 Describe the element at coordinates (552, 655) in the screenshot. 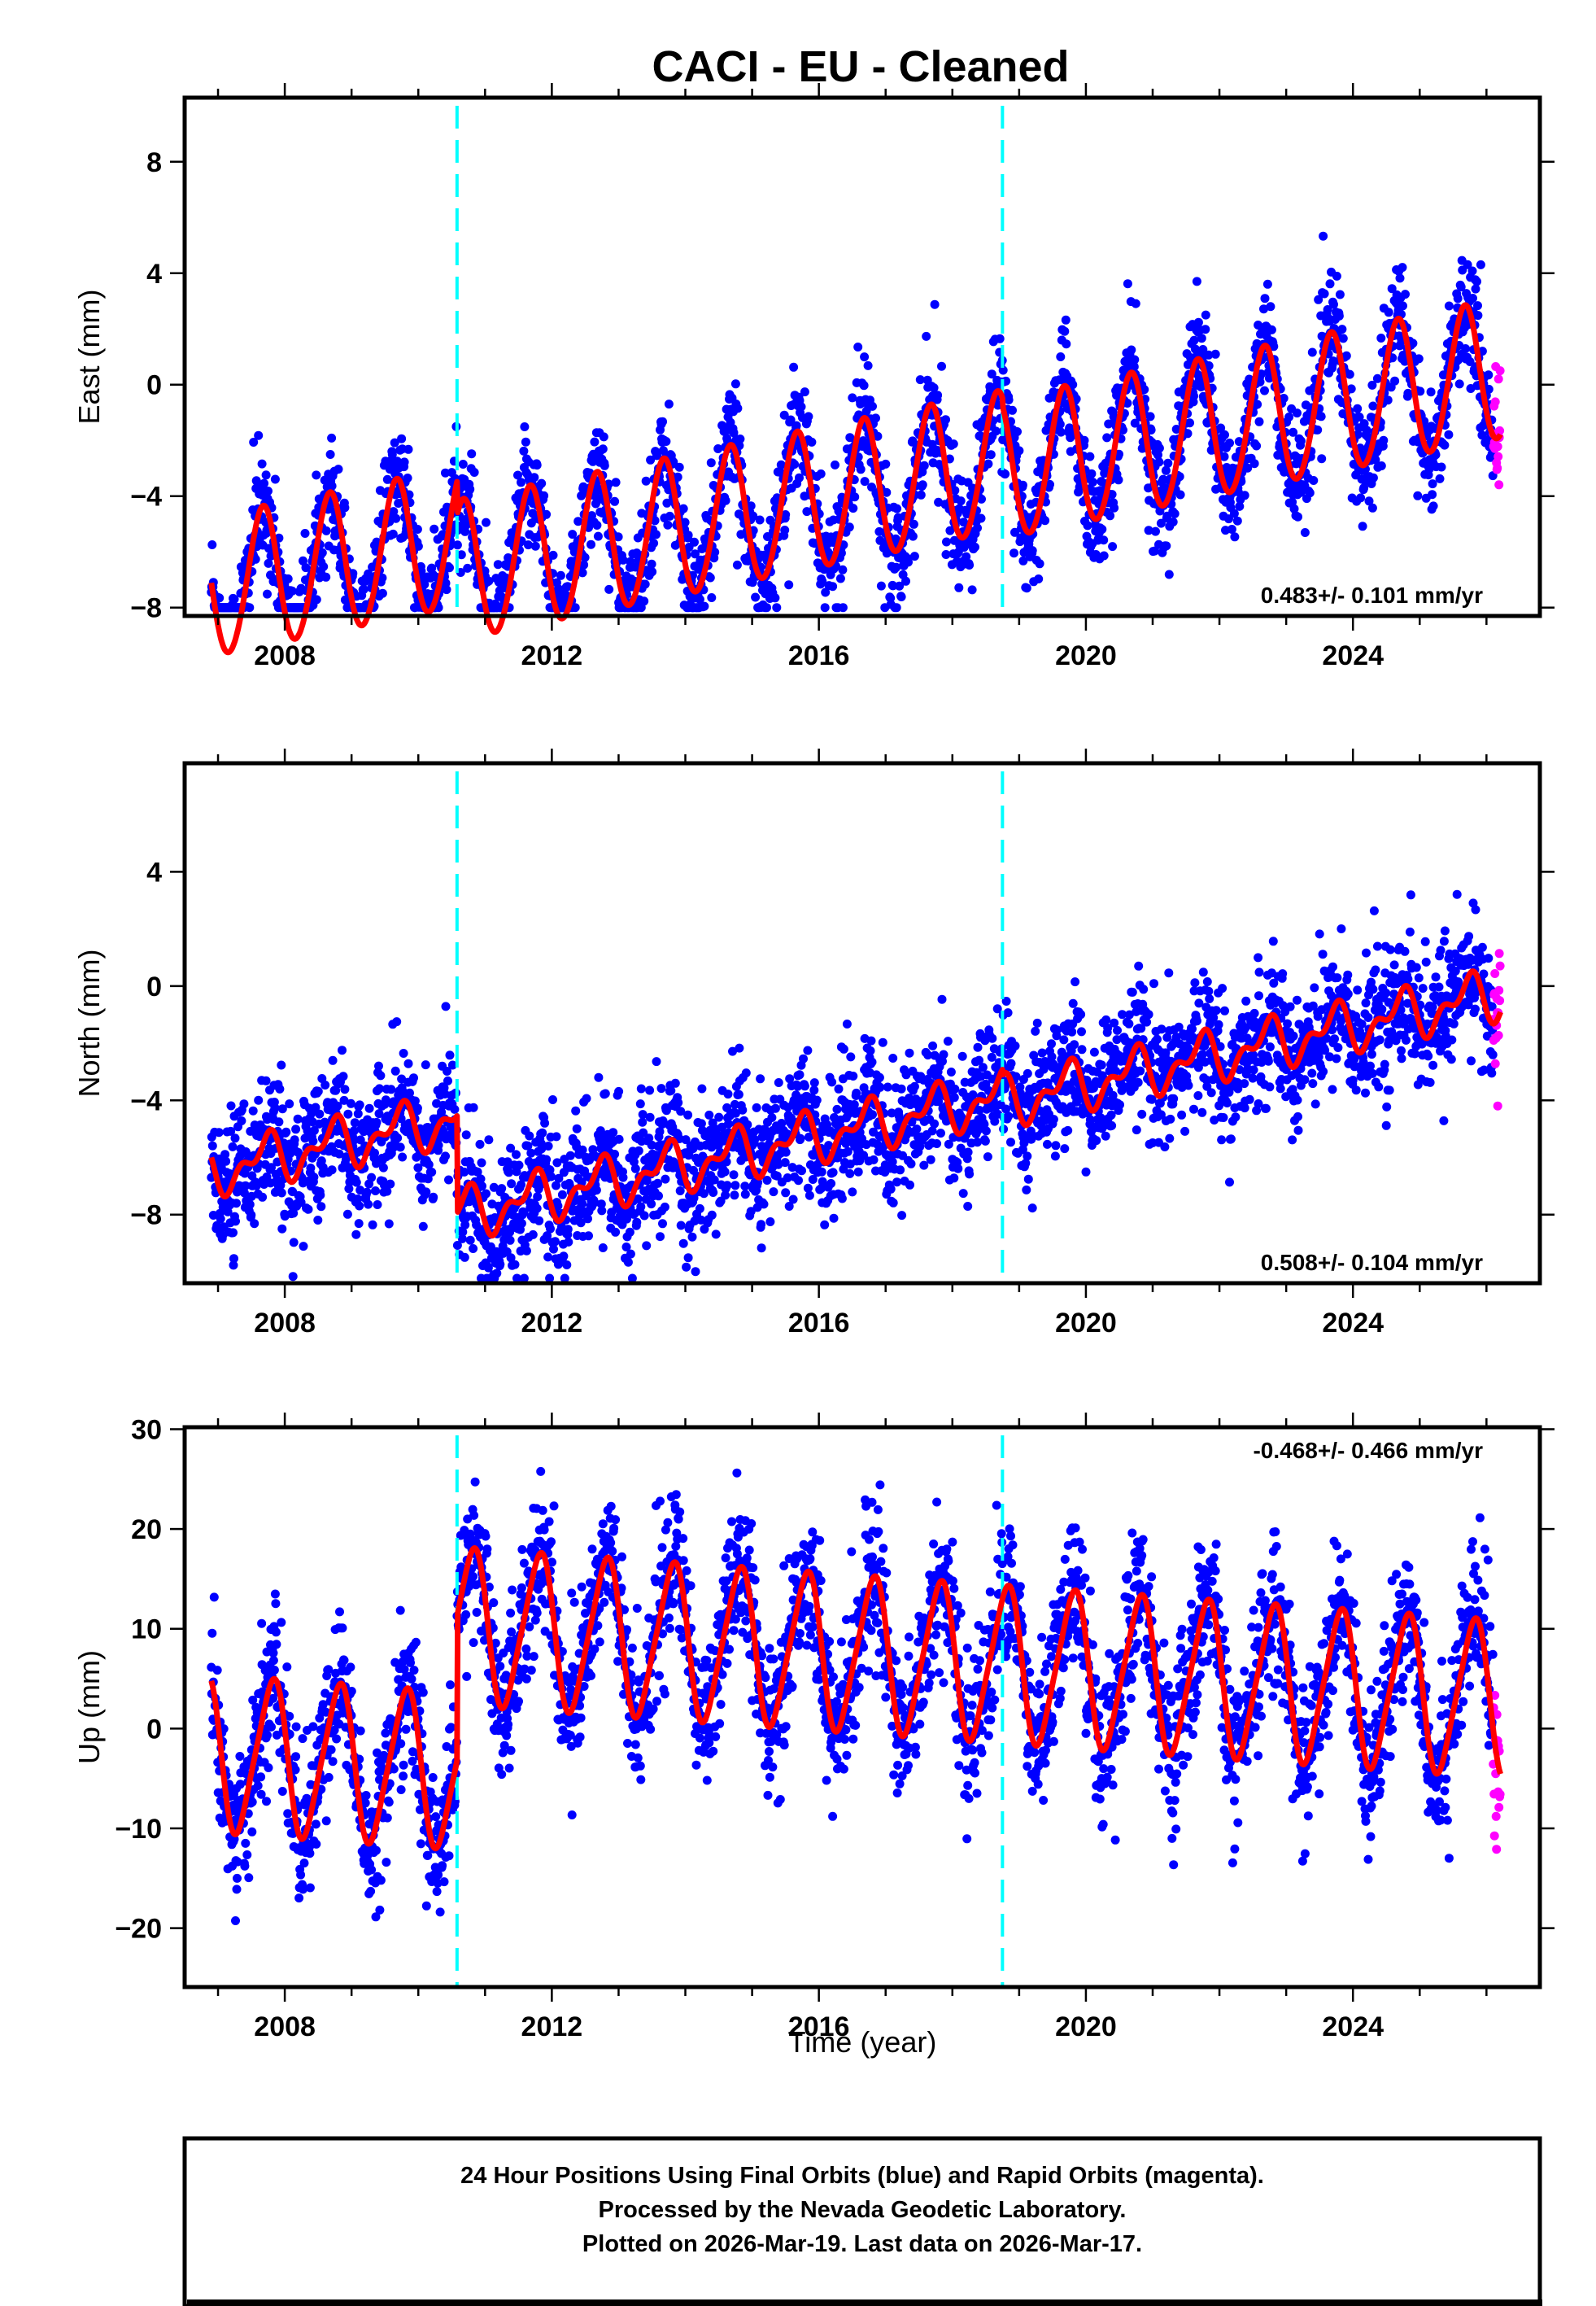

I see `x-tick-label: 2012` at that location.